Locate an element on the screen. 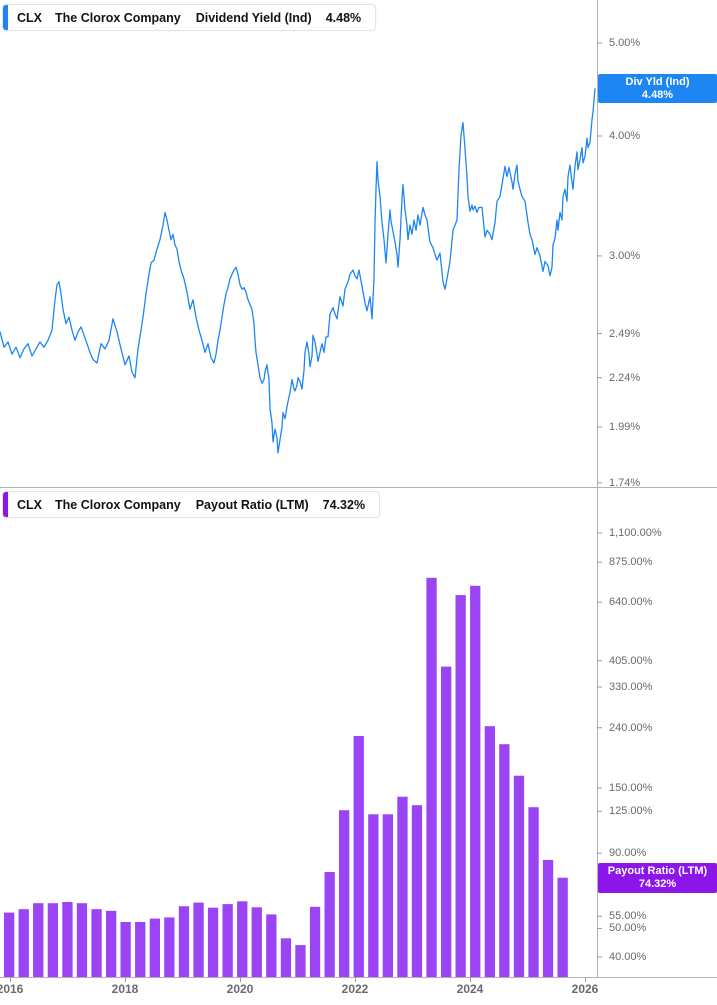 The height and width of the screenshot is (1005, 717). series-color-swatch-purple is located at coordinates (5, 504).